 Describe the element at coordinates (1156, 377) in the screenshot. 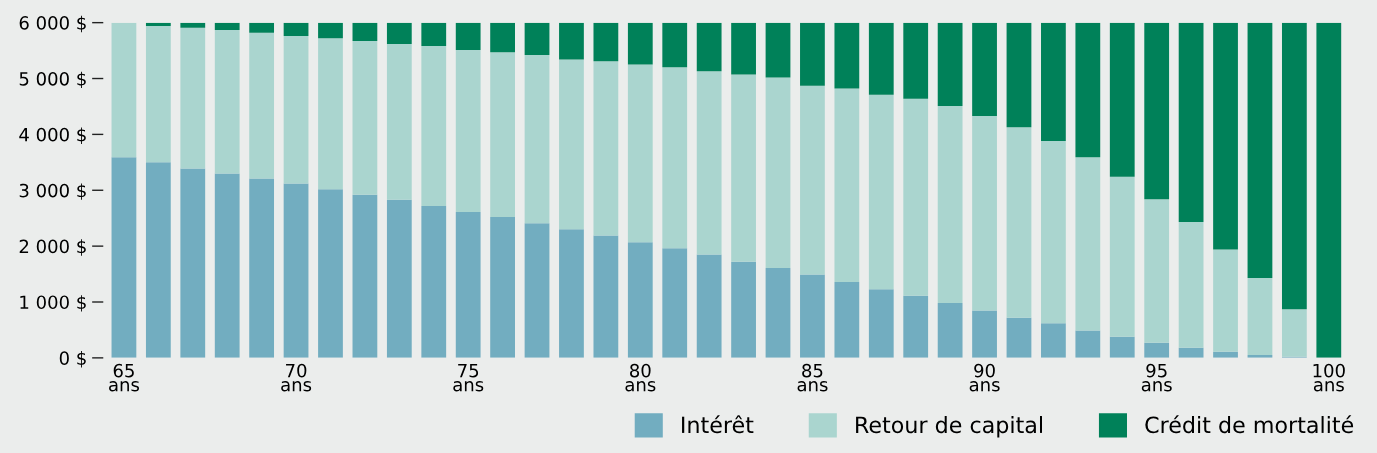

I see `x-tick-label: 95 ans` at that location.